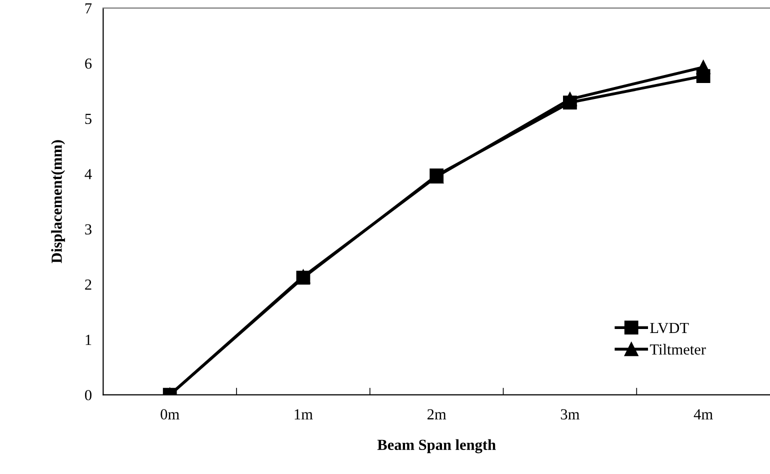  What do you see at coordinates (88, 229) in the screenshot?
I see `y-tick-label: 3` at bounding box center [88, 229].